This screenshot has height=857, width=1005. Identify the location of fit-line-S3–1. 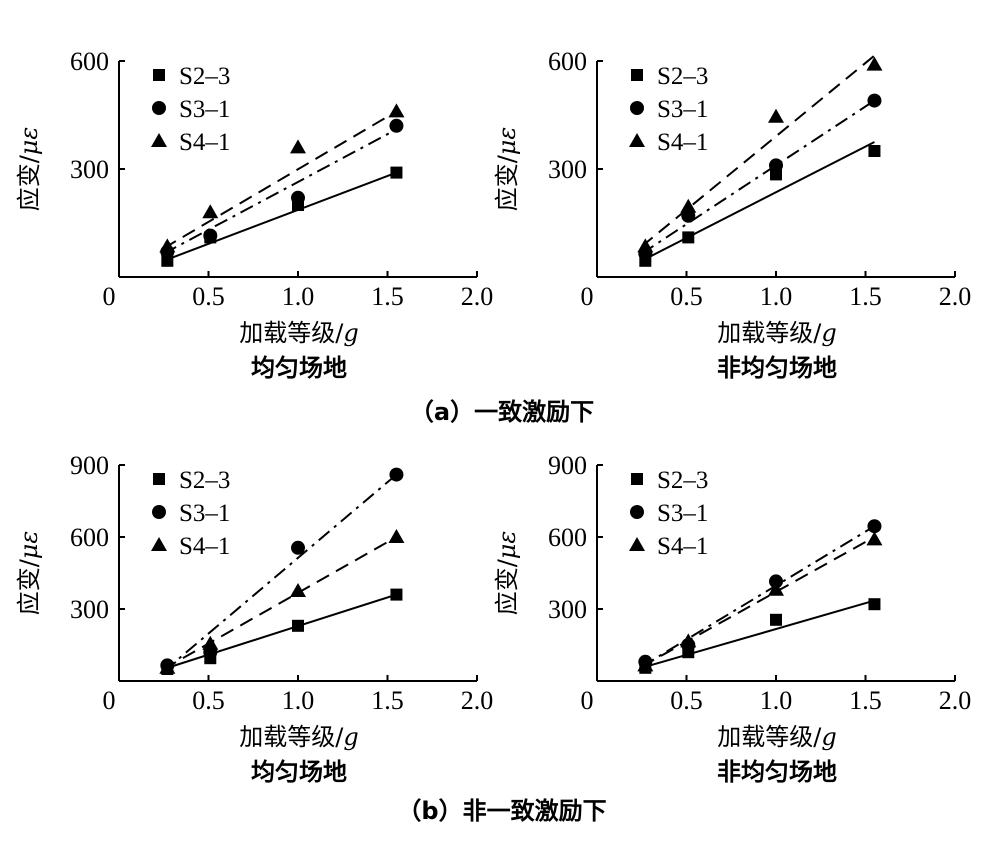
(758, 177).